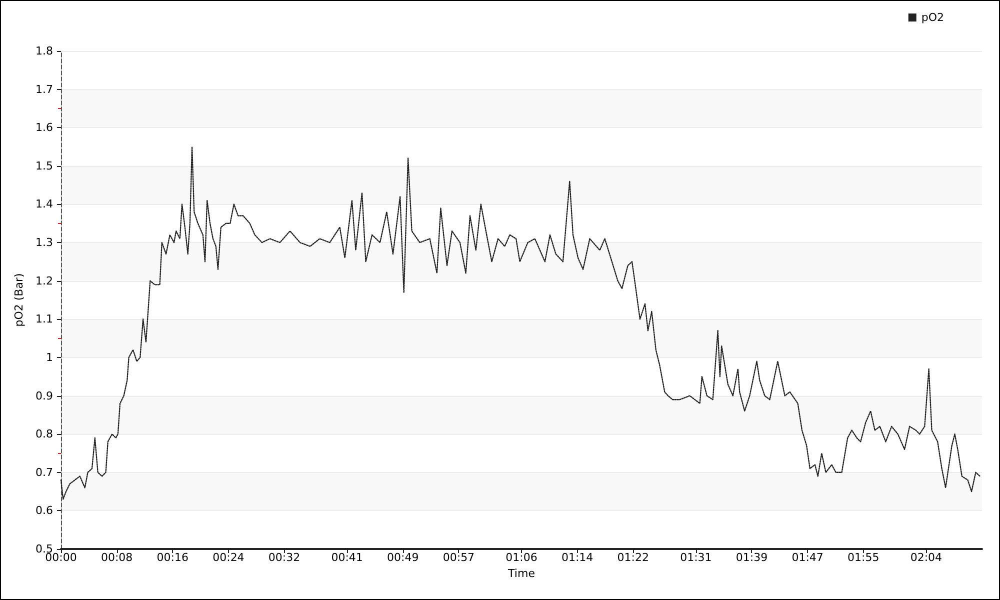 Image resolution: width=1000 pixels, height=600 pixels. What do you see at coordinates (116, 557) in the screenshot?
I see `x-tick-label: 00:08` at bounding box center [116, 557].